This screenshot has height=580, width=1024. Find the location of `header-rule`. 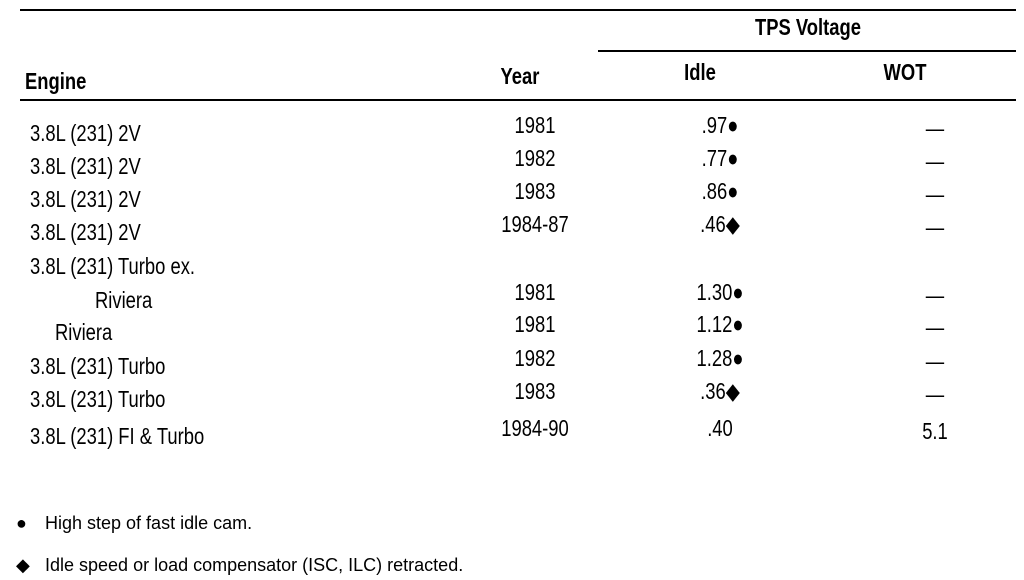

header-rule is located at coordinates (518, 100).